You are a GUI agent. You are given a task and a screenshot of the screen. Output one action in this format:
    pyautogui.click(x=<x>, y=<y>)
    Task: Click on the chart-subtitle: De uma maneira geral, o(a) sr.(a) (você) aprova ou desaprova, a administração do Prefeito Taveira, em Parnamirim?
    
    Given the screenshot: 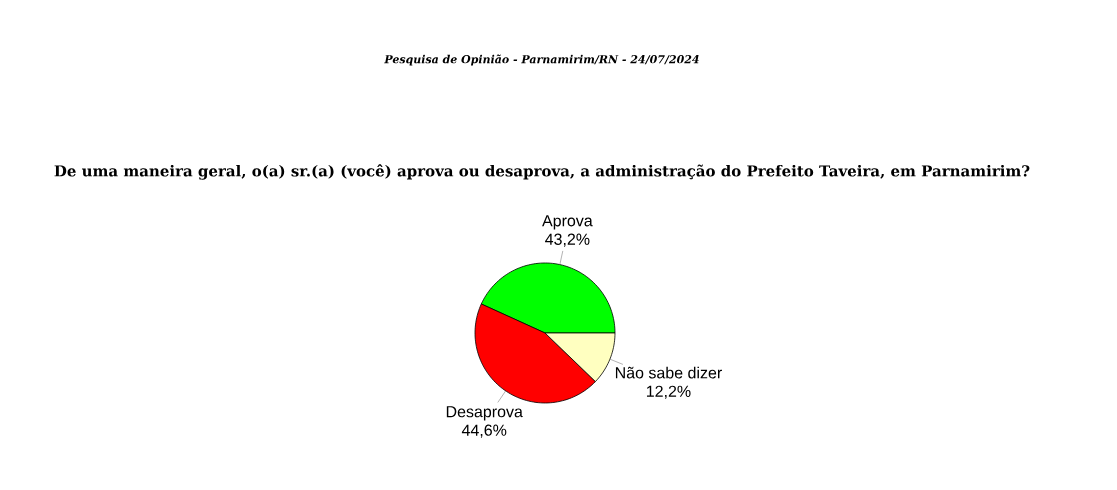 What is the action you would take?
    pyautogui.click(x=542, y=172)
    